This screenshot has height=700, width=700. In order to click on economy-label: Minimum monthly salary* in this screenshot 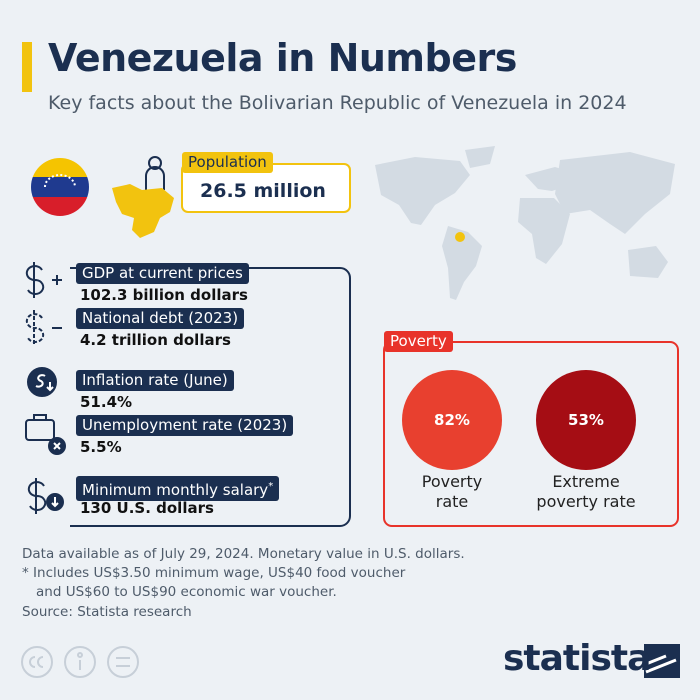, I will do `click(178, 488)`.